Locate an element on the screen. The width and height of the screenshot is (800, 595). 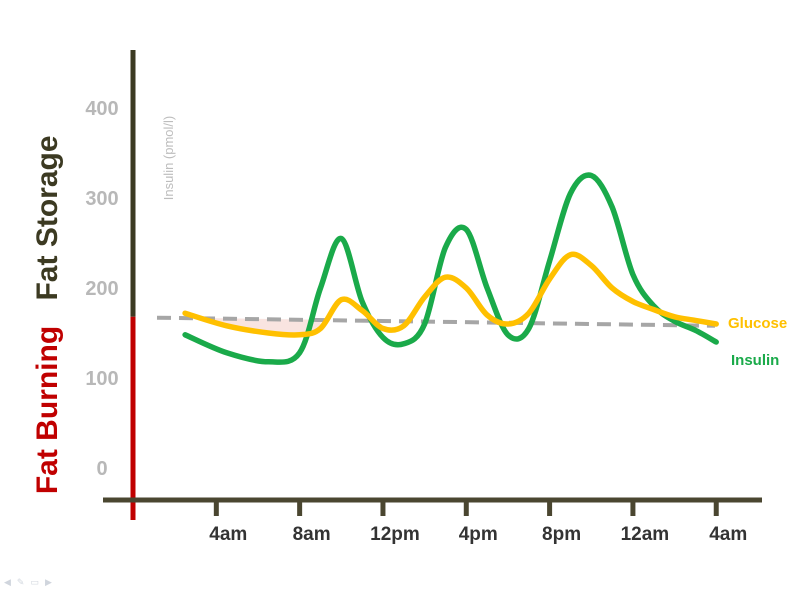
x-tick-label: 8am is located at coordinates (312, 534).